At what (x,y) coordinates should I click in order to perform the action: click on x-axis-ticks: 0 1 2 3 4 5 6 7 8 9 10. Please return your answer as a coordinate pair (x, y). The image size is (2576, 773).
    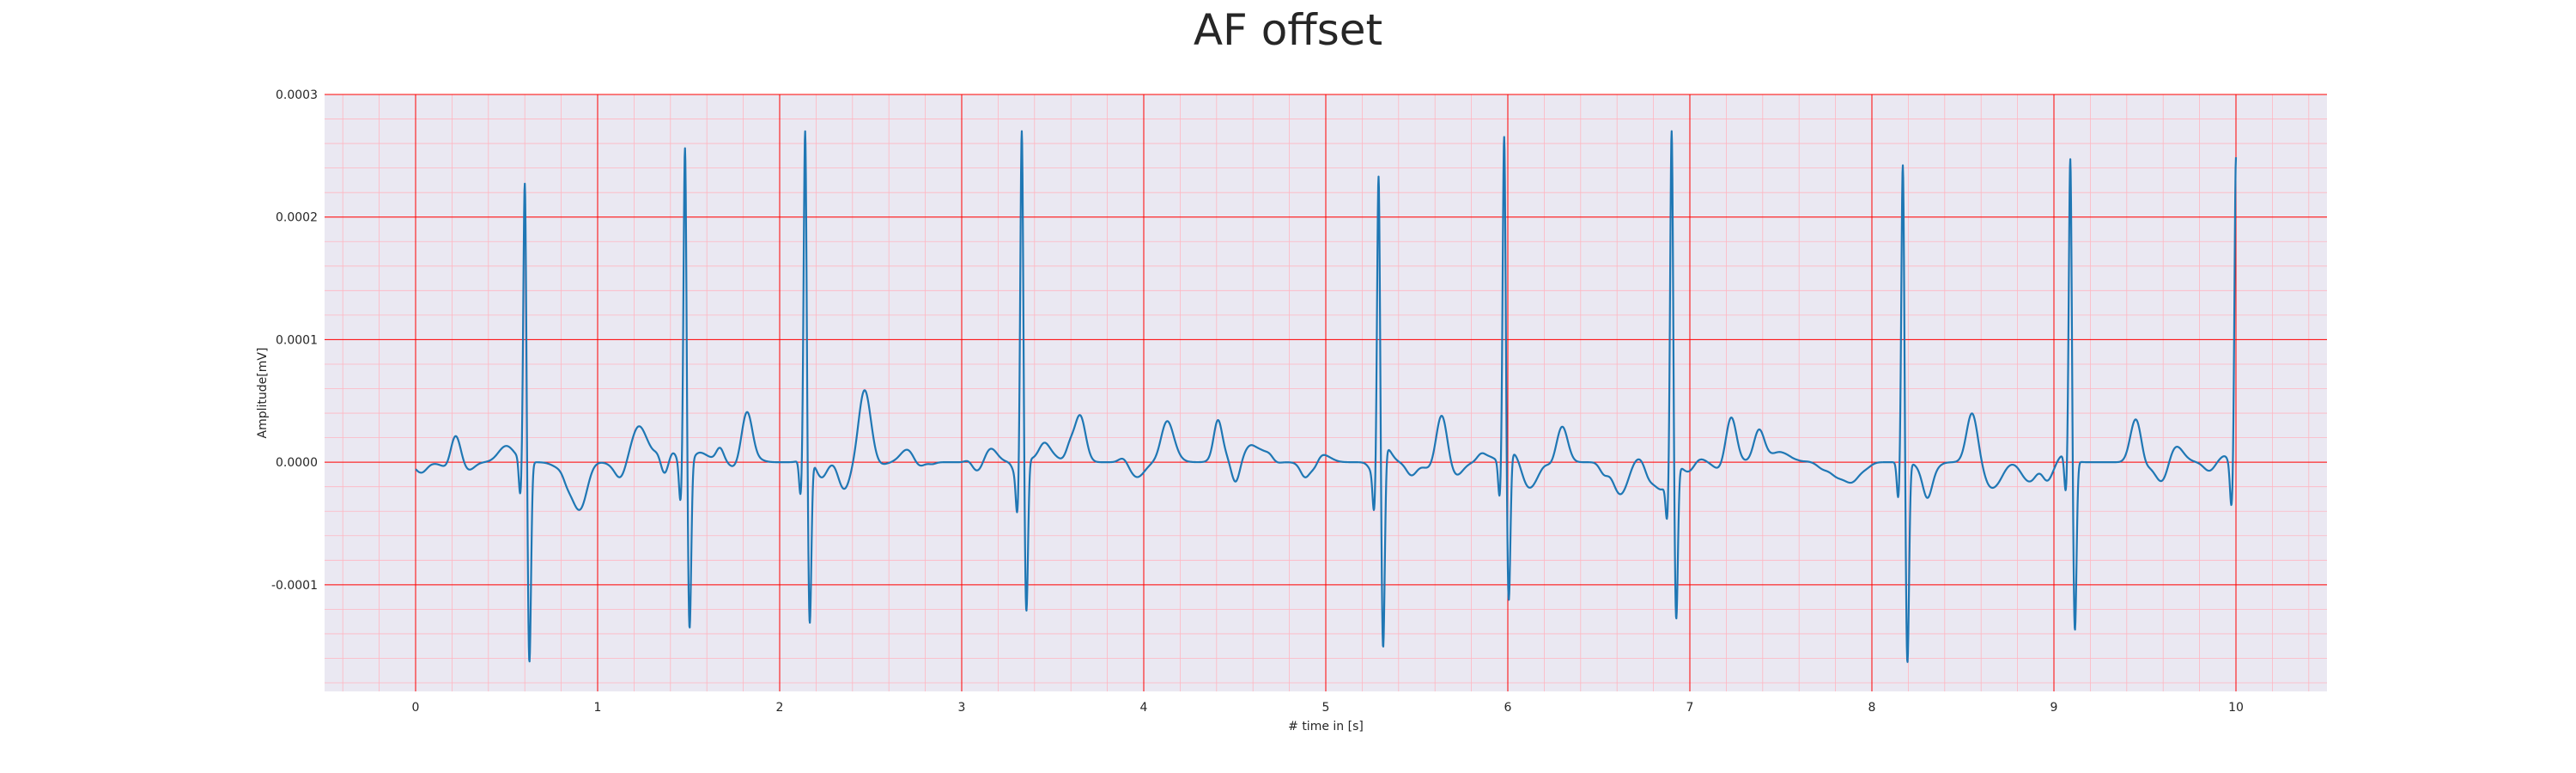
    Looking at the image, I should click on (1328, 708).